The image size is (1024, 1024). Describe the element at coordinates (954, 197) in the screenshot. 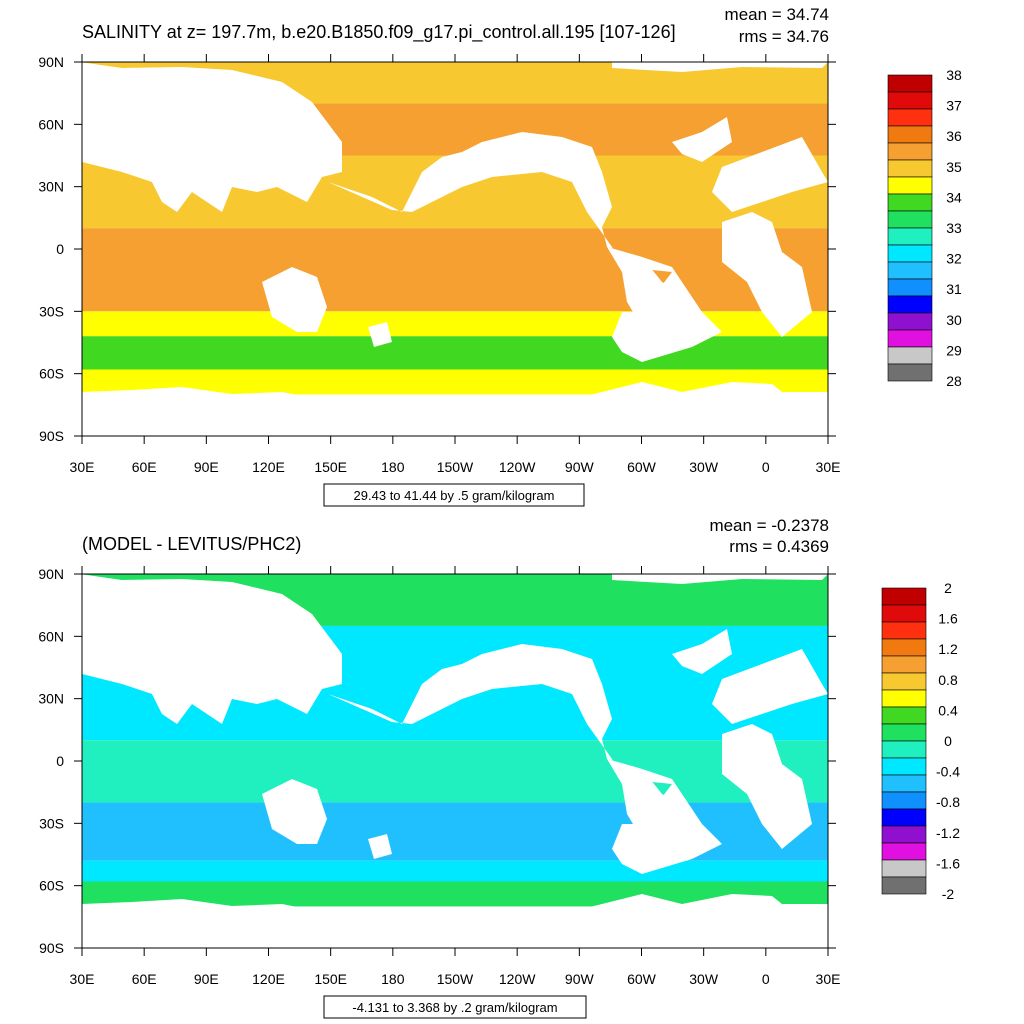

I see `colorbar-label: 34` at that location.